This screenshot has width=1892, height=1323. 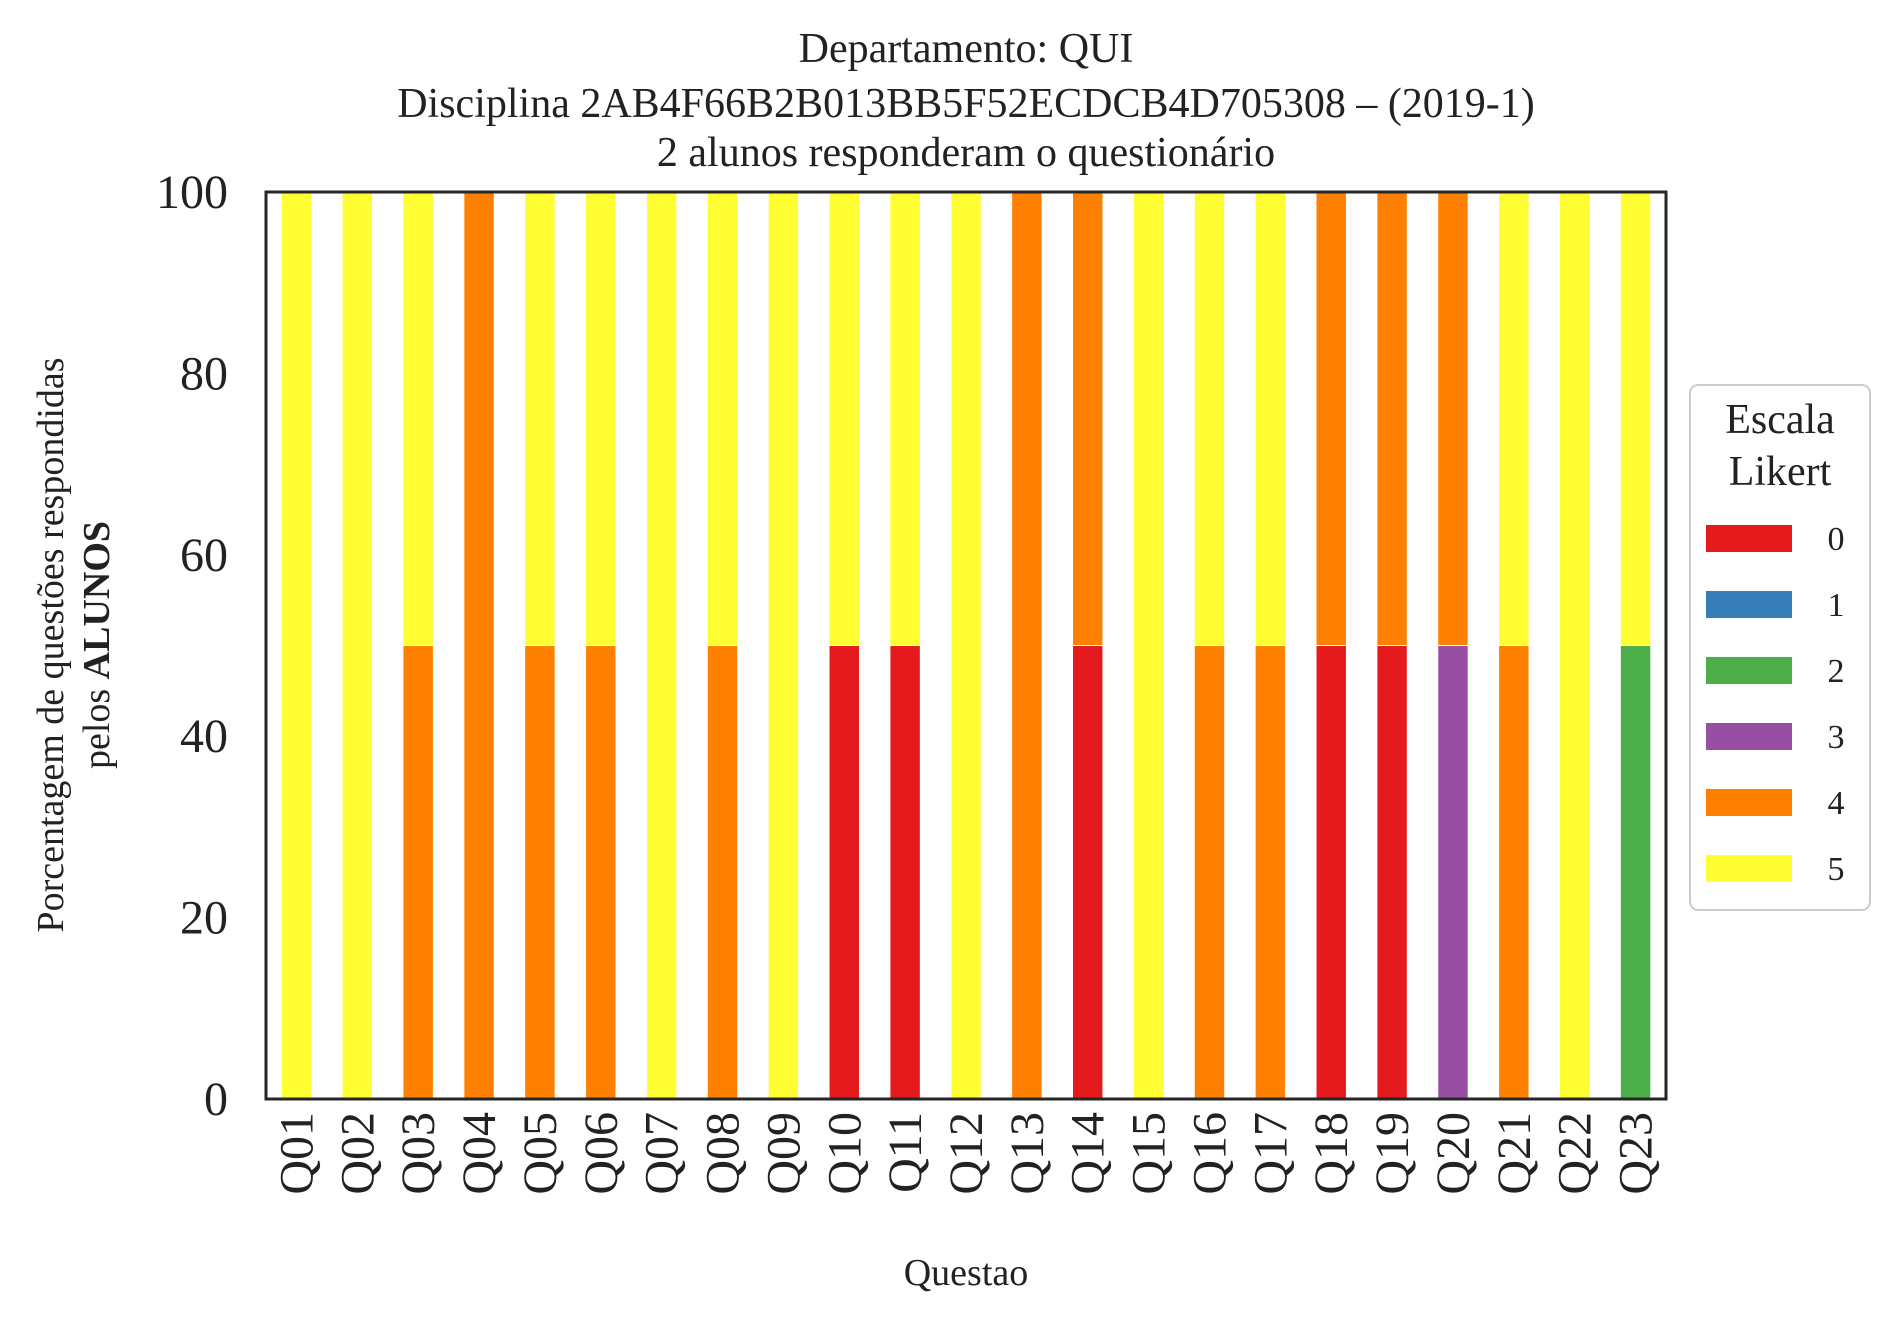 What do you see at coordinates (418, 1153) in the screenshot?
I see `x-tick-label-q03: Q03` at bounding box center [418, 1153].